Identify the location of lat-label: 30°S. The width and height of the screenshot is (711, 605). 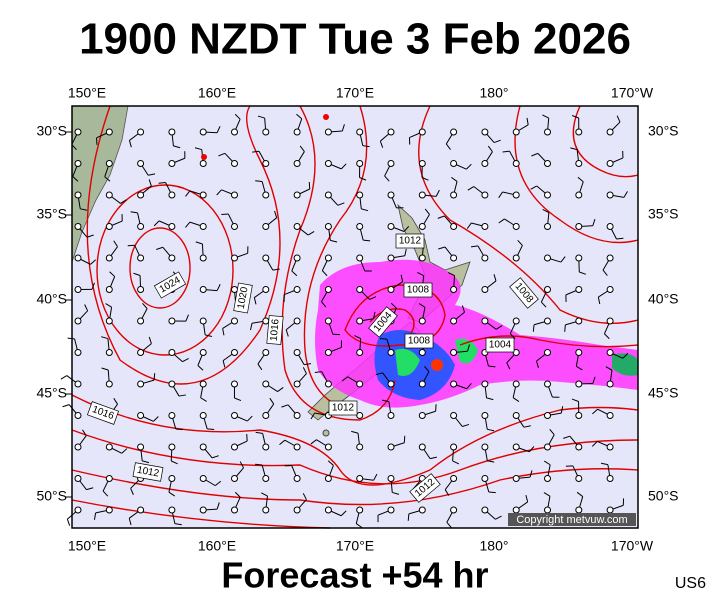
(663, 131).